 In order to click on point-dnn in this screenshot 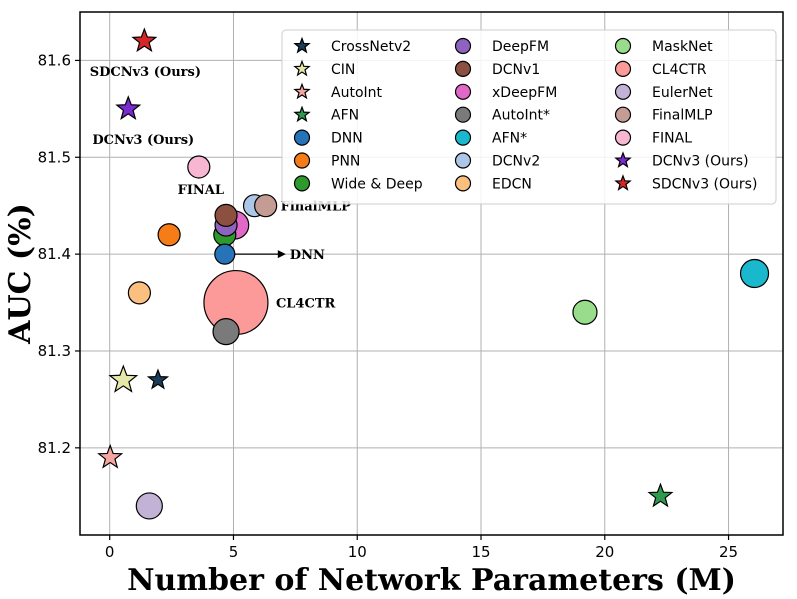, I will do `click(225, 254)`.